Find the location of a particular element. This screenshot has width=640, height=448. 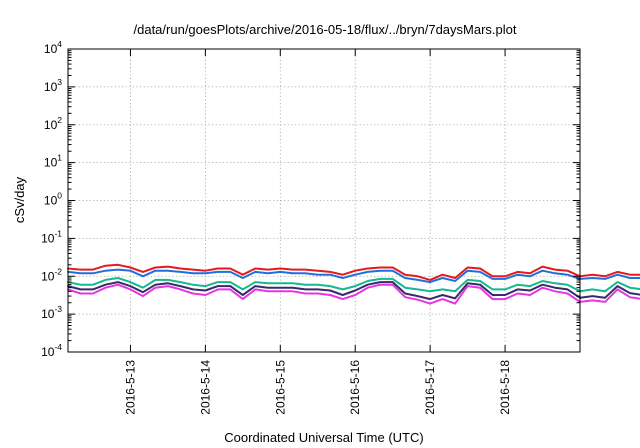

x-axis-label: Coordinated Universal Time (UTC) is located at coordinates (323, 437).